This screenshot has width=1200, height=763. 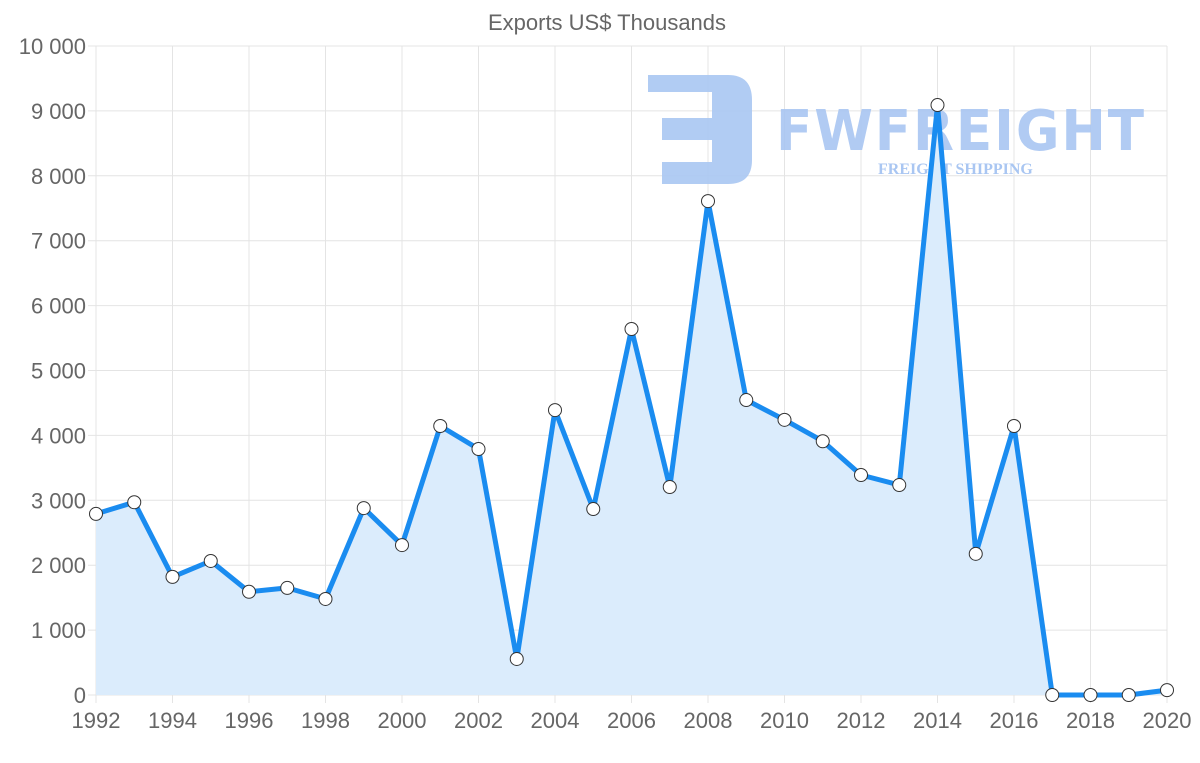 What do you see at coordinates (1014, 720) in the screenshot?
I see `x-tick-label: 2016` at bounding box center [1014, 720].